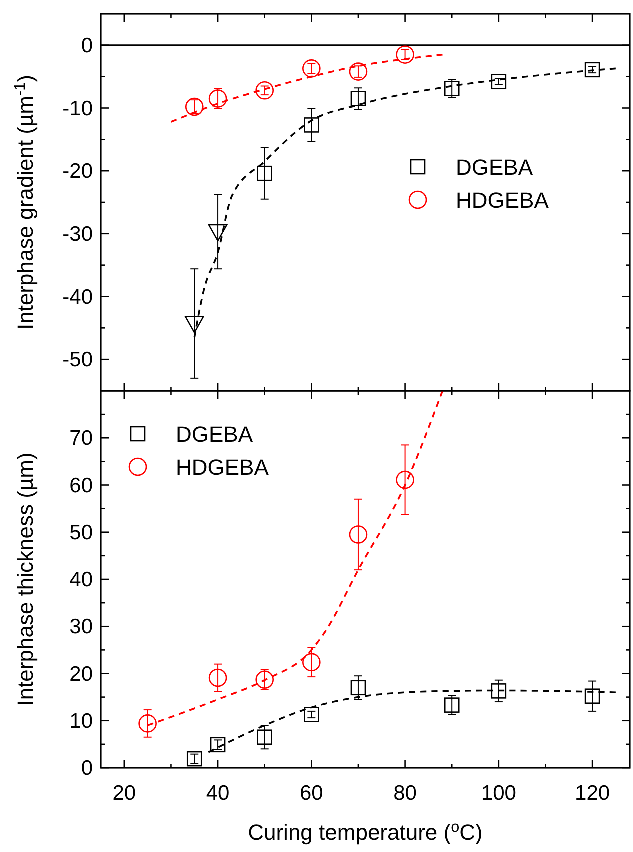 The height and width of the screenshot is (852, 633). Describe the element at coordinates (81, 627) in the screenshot. I see `y-tick-label: 30` at that location.